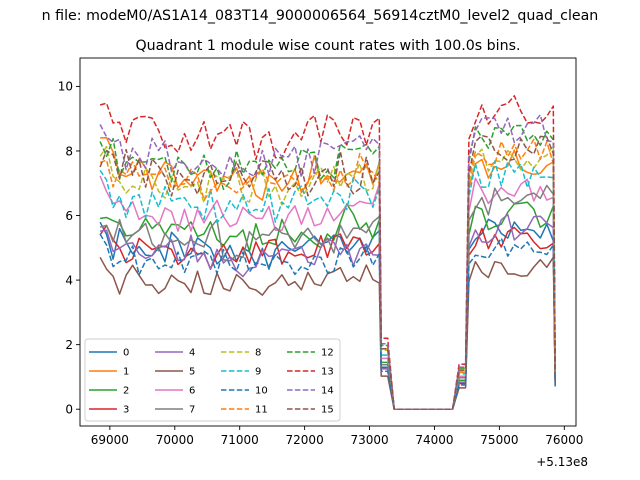 The height and width of the screenshot is (480, 640). Describe the element at coordinates (212, 380) in the screenshot. I see `legend-box` at that location.